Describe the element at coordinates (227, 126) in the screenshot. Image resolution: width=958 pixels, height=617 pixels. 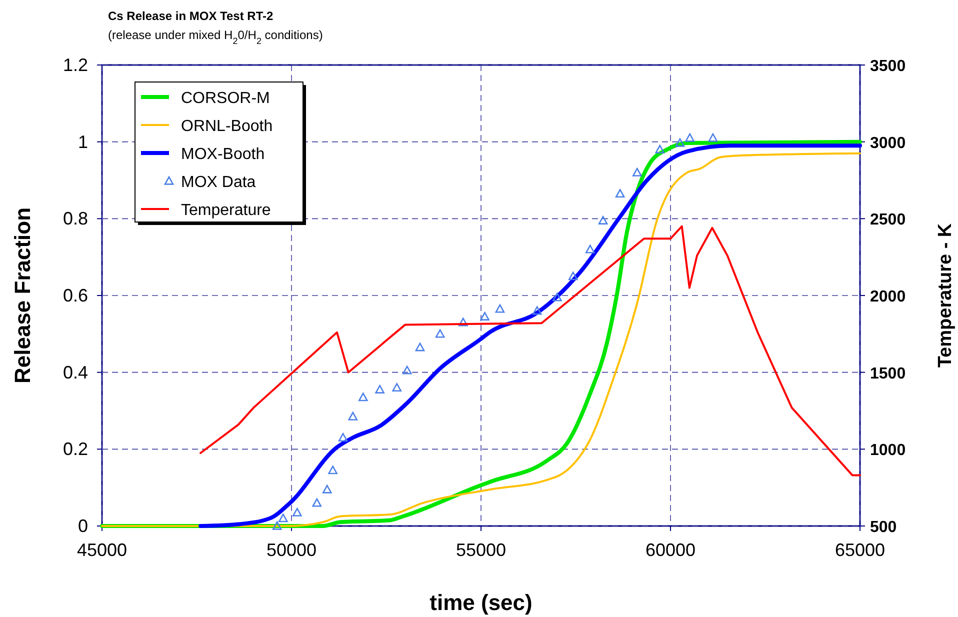
I see `legend-label: ORNL-Booth` at that location.